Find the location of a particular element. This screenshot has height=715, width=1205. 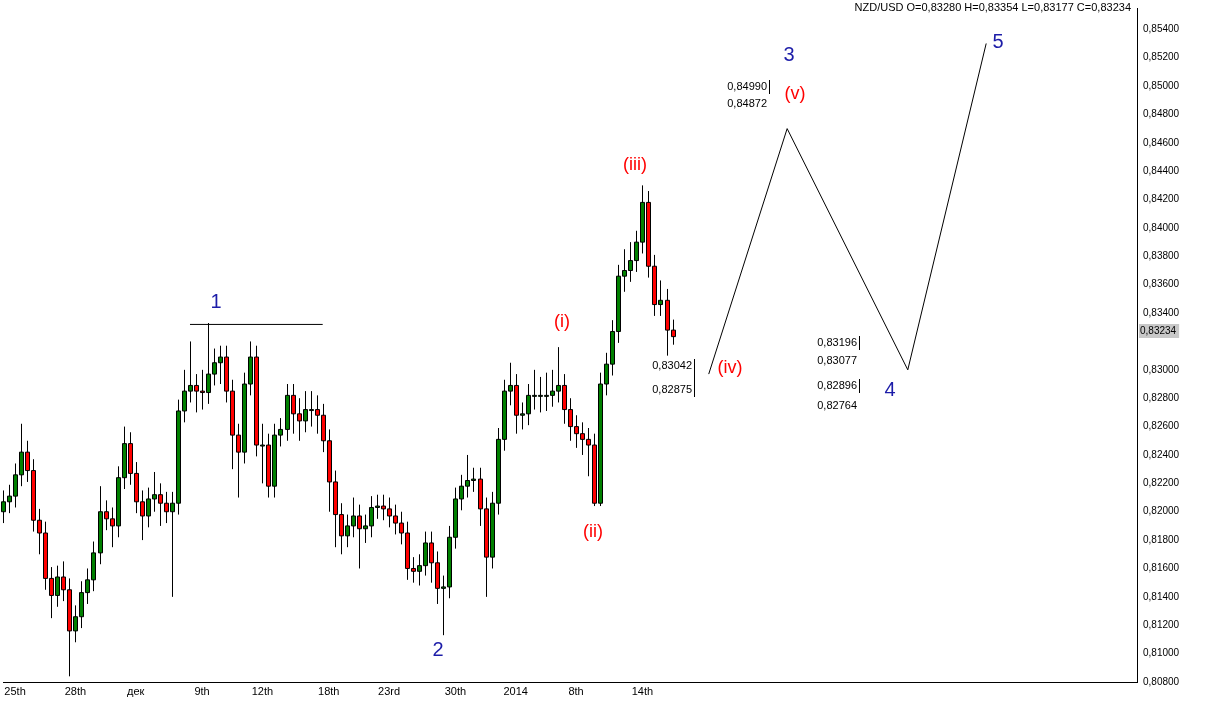

y-tick-label: 0,82200 is located at coordinates (1161, 483).